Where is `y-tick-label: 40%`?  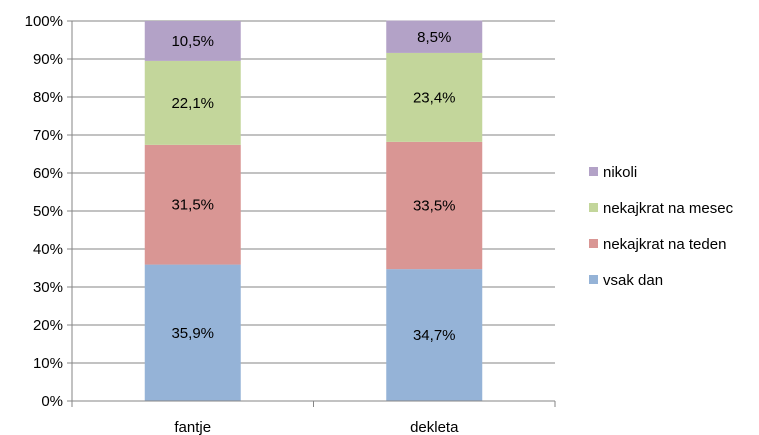
y-tick-label: 40% is located at coordinates (48, 249).